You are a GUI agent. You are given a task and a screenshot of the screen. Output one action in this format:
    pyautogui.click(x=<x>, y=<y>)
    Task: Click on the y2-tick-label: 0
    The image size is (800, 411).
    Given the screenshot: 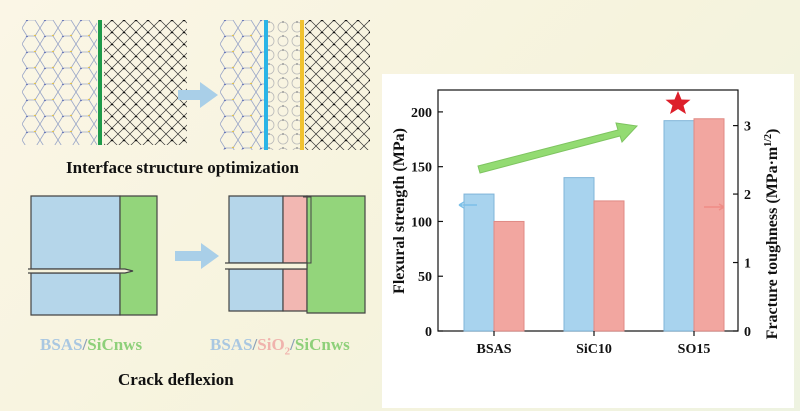 What is the action you would take?
    pyautogui.click(x=747, y=332)
    